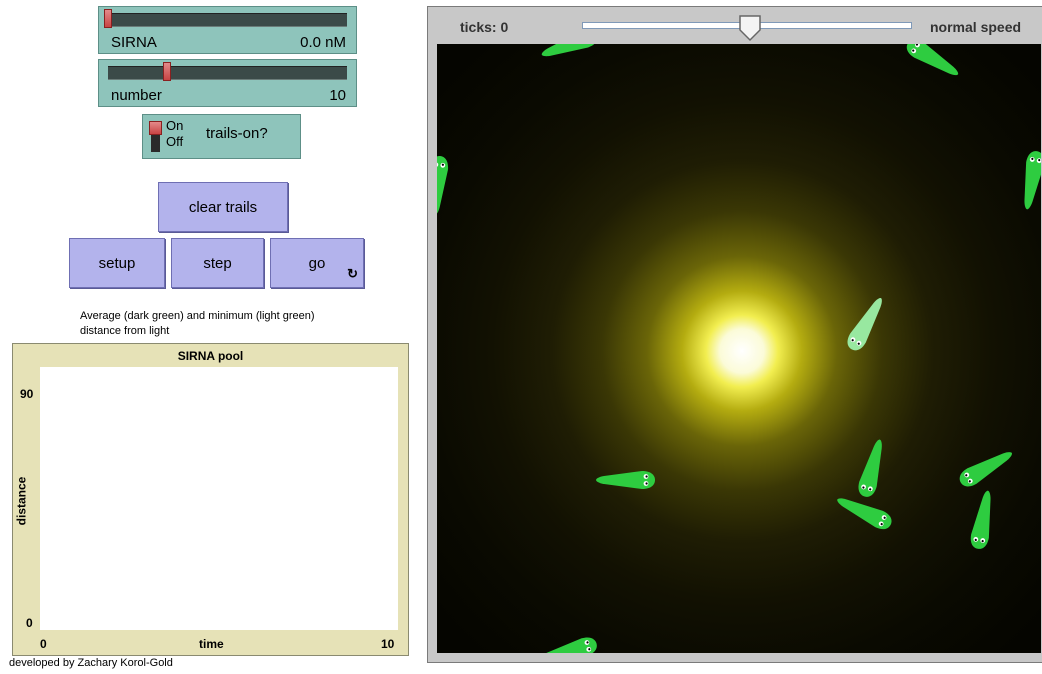 This screenshot has height=674, width=1042. I want to click on speed-label: normal speed, so click(976, 27).